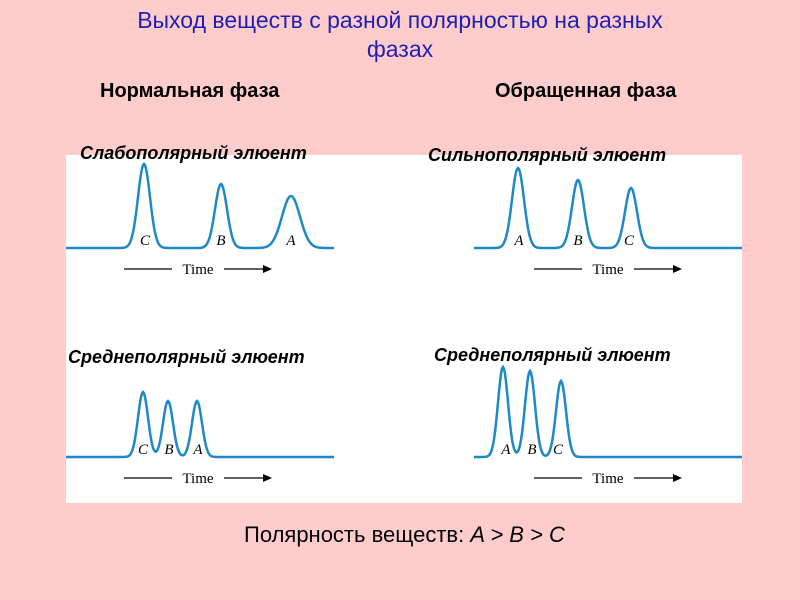 The image size is (800, 600). What do you see at coordinates (193, 153) in the screenshot?
I see `eluent-label-np-weak: Слабополярный элюент` at bounding box center [193, 153].